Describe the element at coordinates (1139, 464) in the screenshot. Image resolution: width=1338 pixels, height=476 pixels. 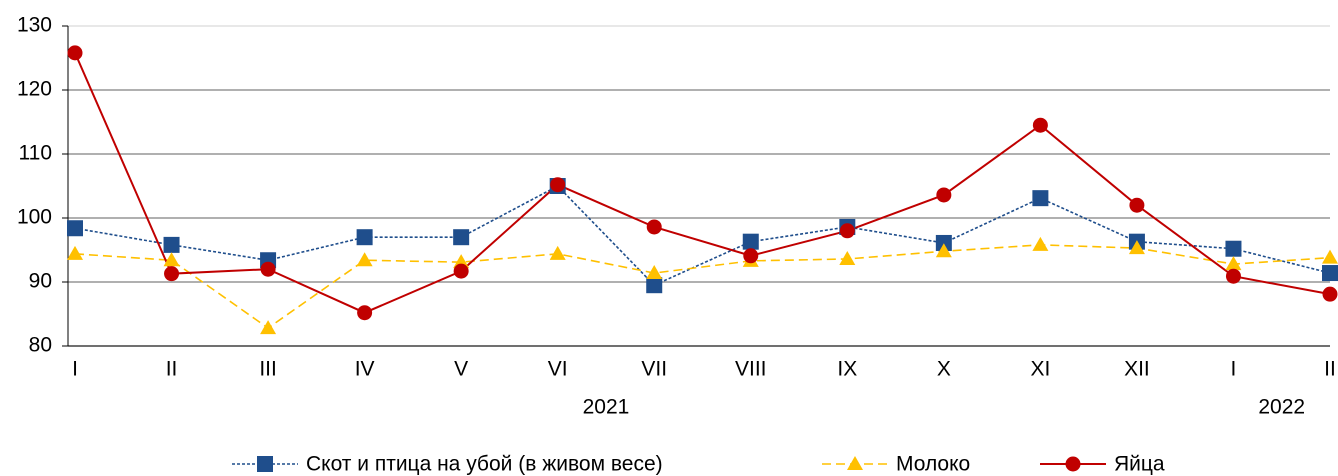
I see `legend-label: Яйца` at that location.